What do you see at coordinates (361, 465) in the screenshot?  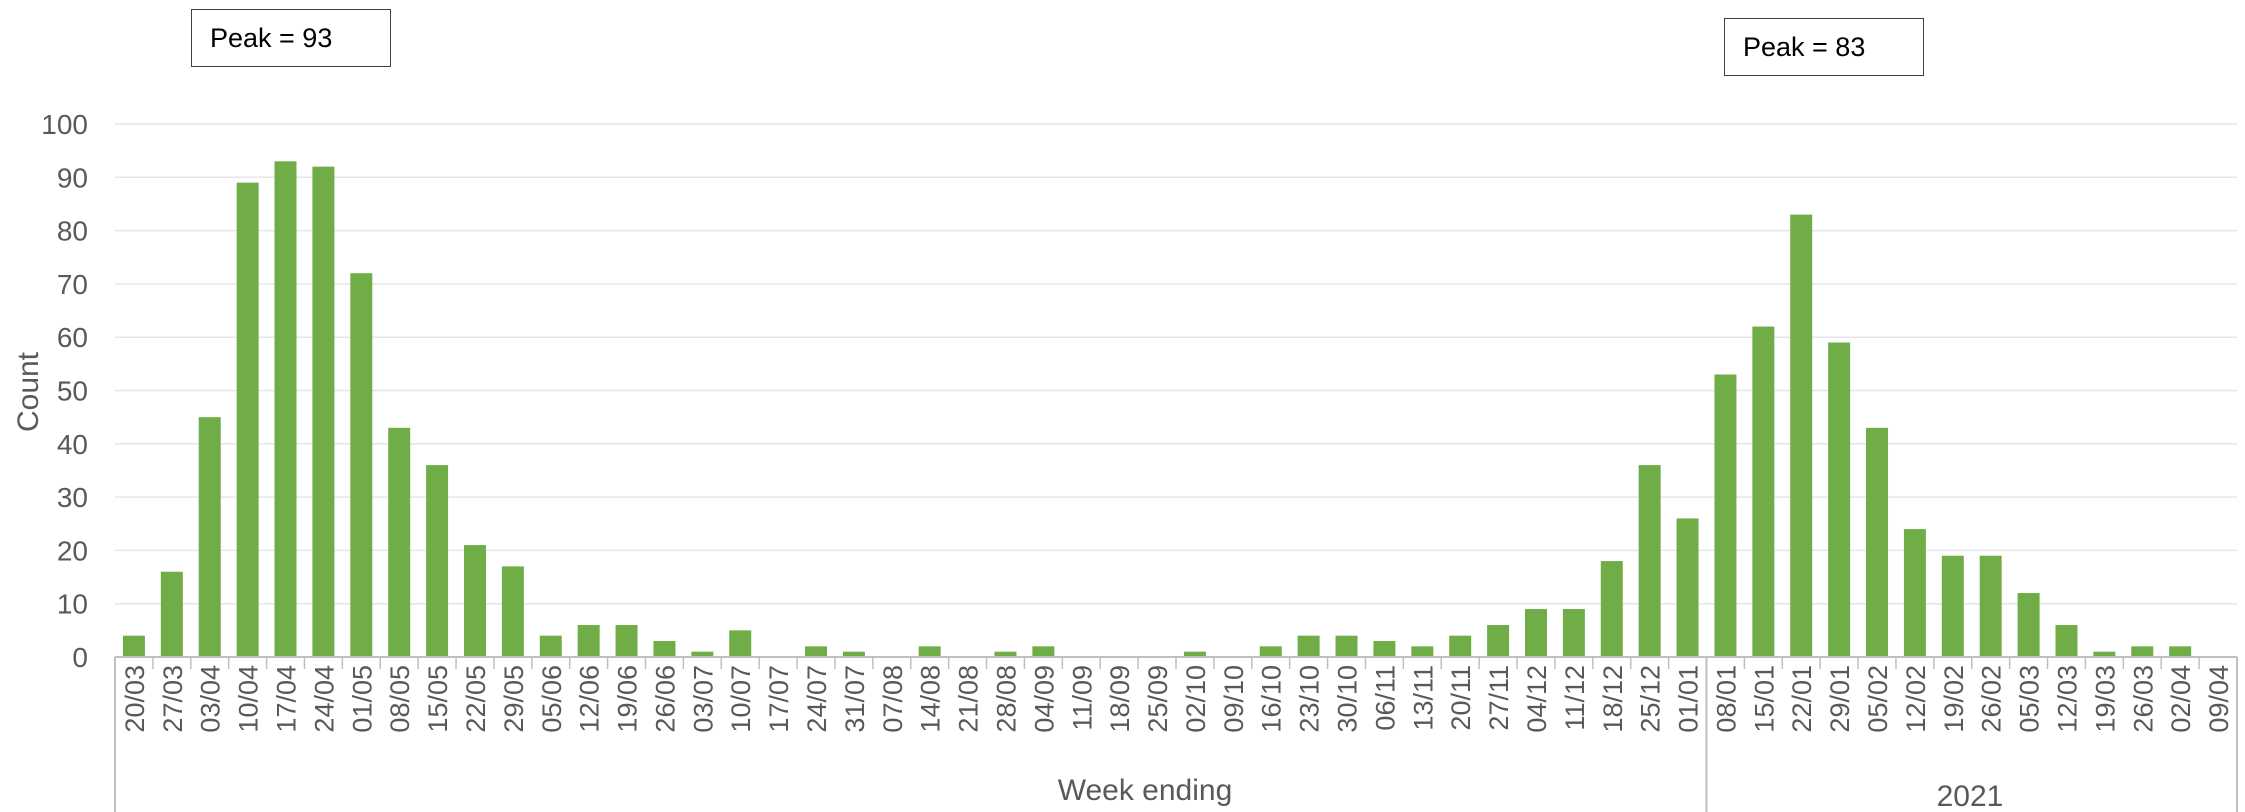 I see `bar-01/05` at bounding box center [361, 465].